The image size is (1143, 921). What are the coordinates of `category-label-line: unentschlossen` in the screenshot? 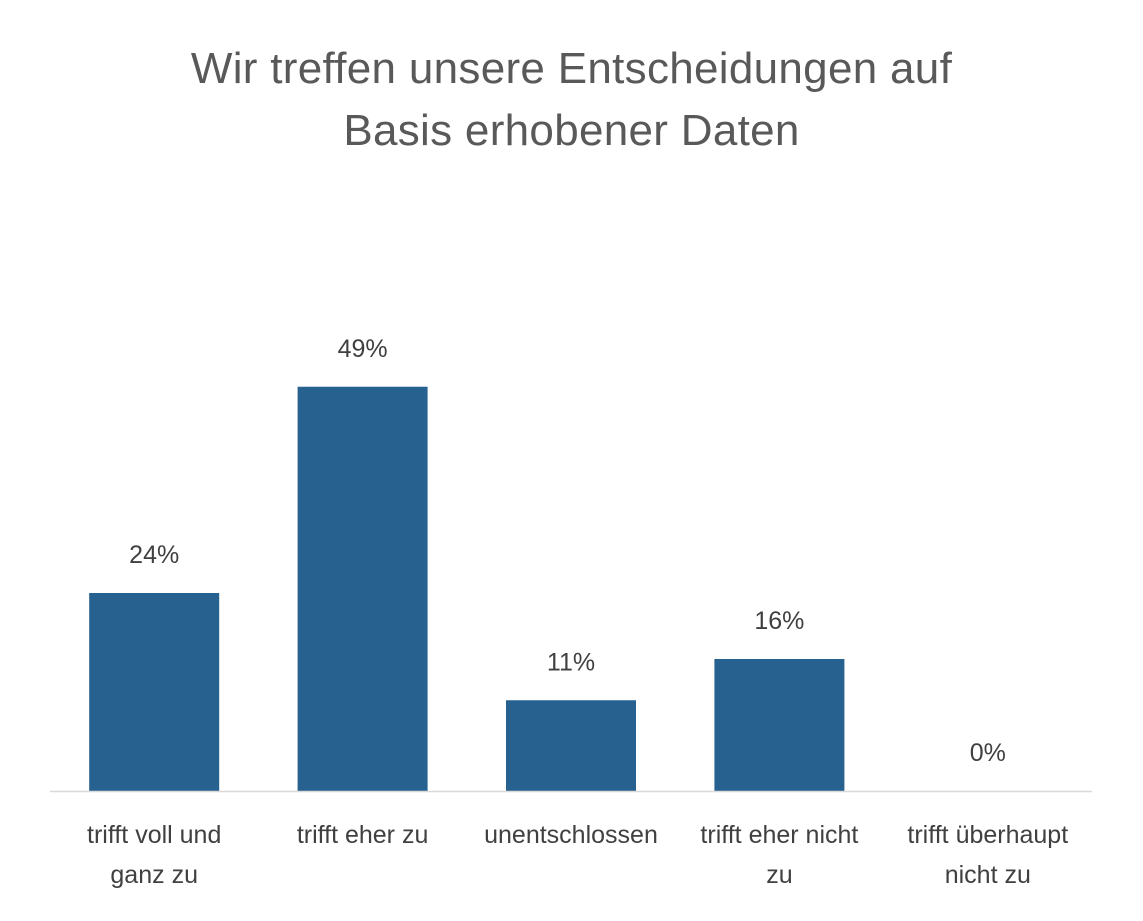 It's located at (571, 835).